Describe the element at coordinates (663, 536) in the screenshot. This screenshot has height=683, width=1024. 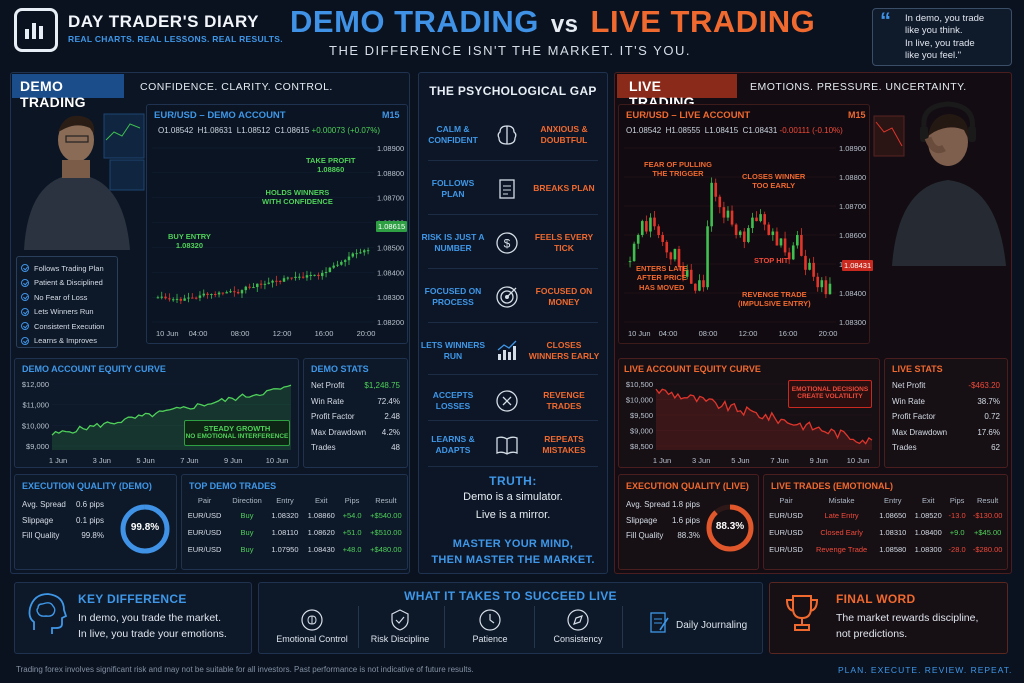
I see `exec-row: Fill Quality 88.3%` at that location.